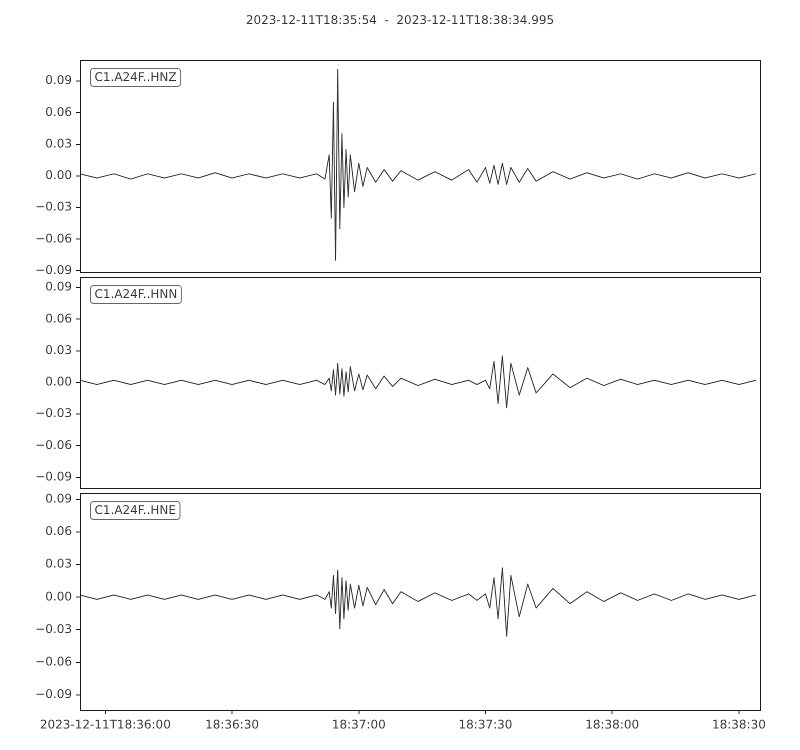 The image size is (800, 750). Describe the element at coordinates (739, 724) in the screenshot. I see `x-tick-label: 18:38:30` at that location.